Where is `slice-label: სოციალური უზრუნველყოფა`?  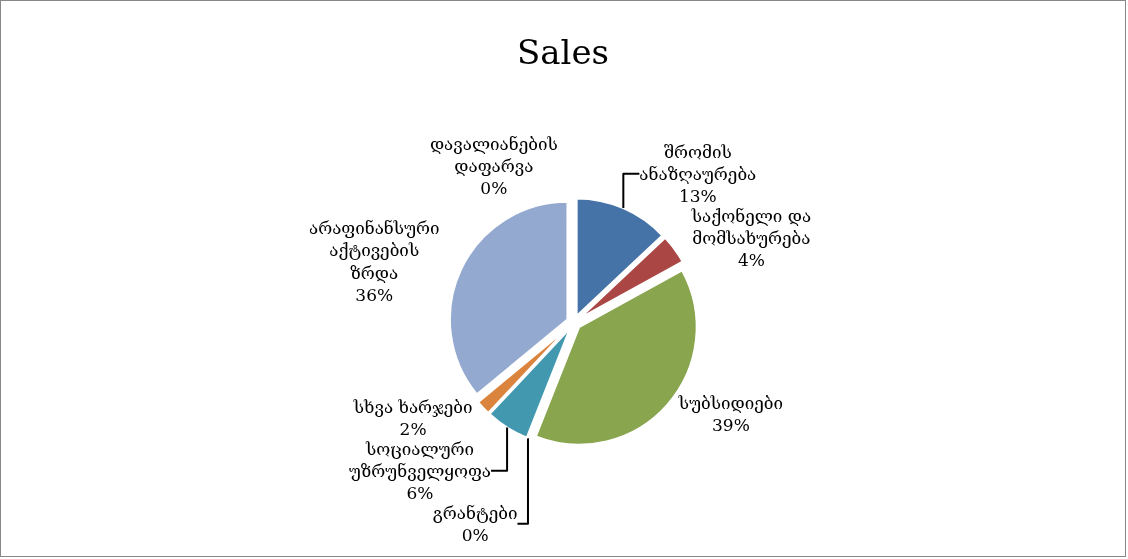 slice-label: სოციალური უზრუნველყოფა is located at coordinates (420, 459).